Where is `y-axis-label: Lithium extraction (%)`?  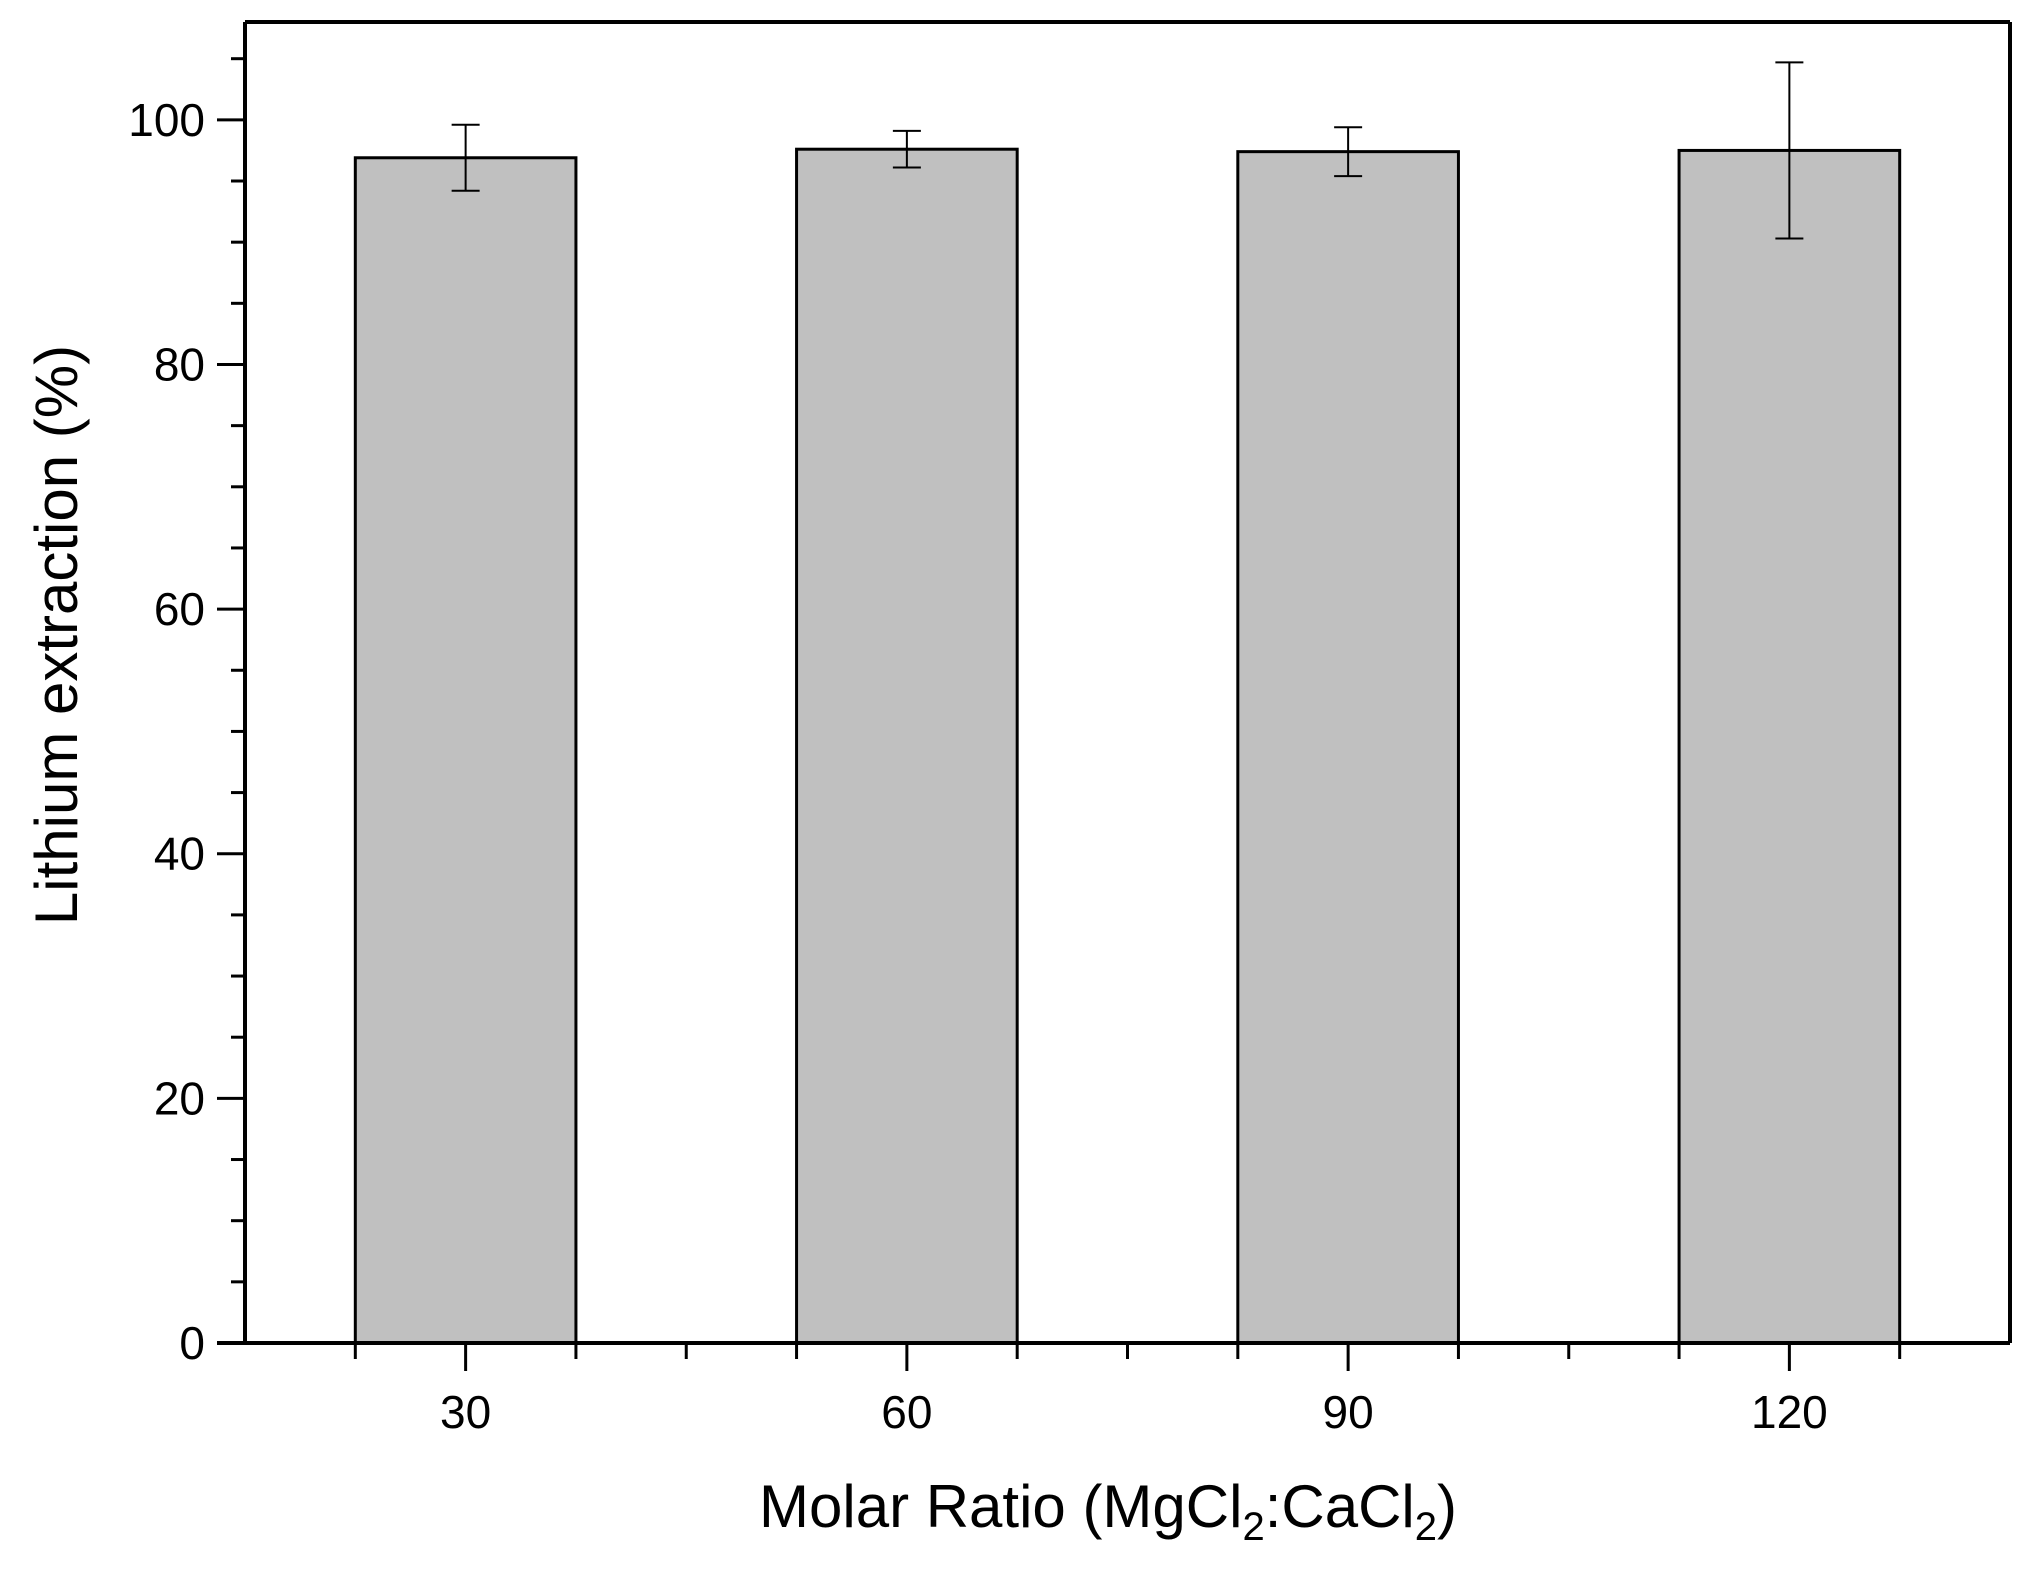
y-axis-label: Lithium extraction (%) is located at coordinates (56, 635).